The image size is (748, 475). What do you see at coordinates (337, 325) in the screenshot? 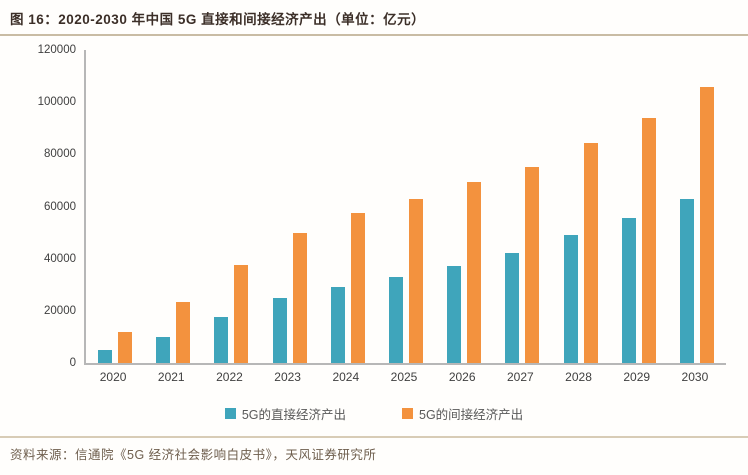
I see `bar-direct-2024` at bounding box center [337, 325].